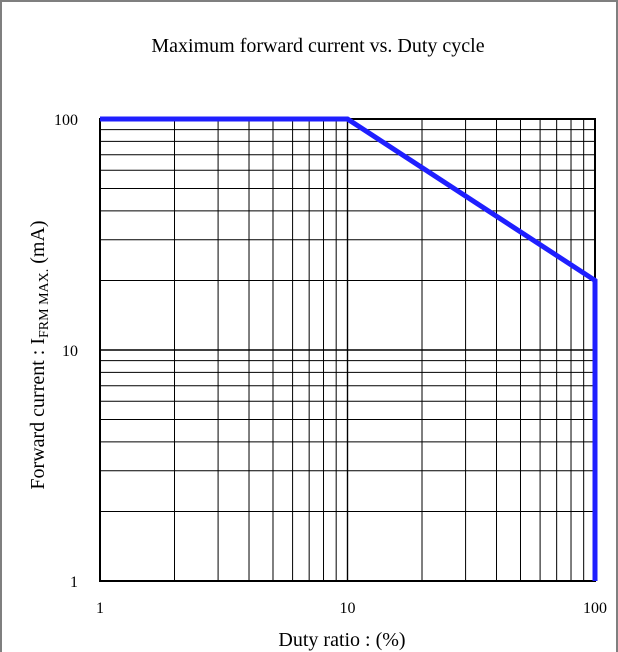 This screenshot has width=618, height=652. I want to click on y-axis-label-subscript: FRM MAX., so click(44, 303).